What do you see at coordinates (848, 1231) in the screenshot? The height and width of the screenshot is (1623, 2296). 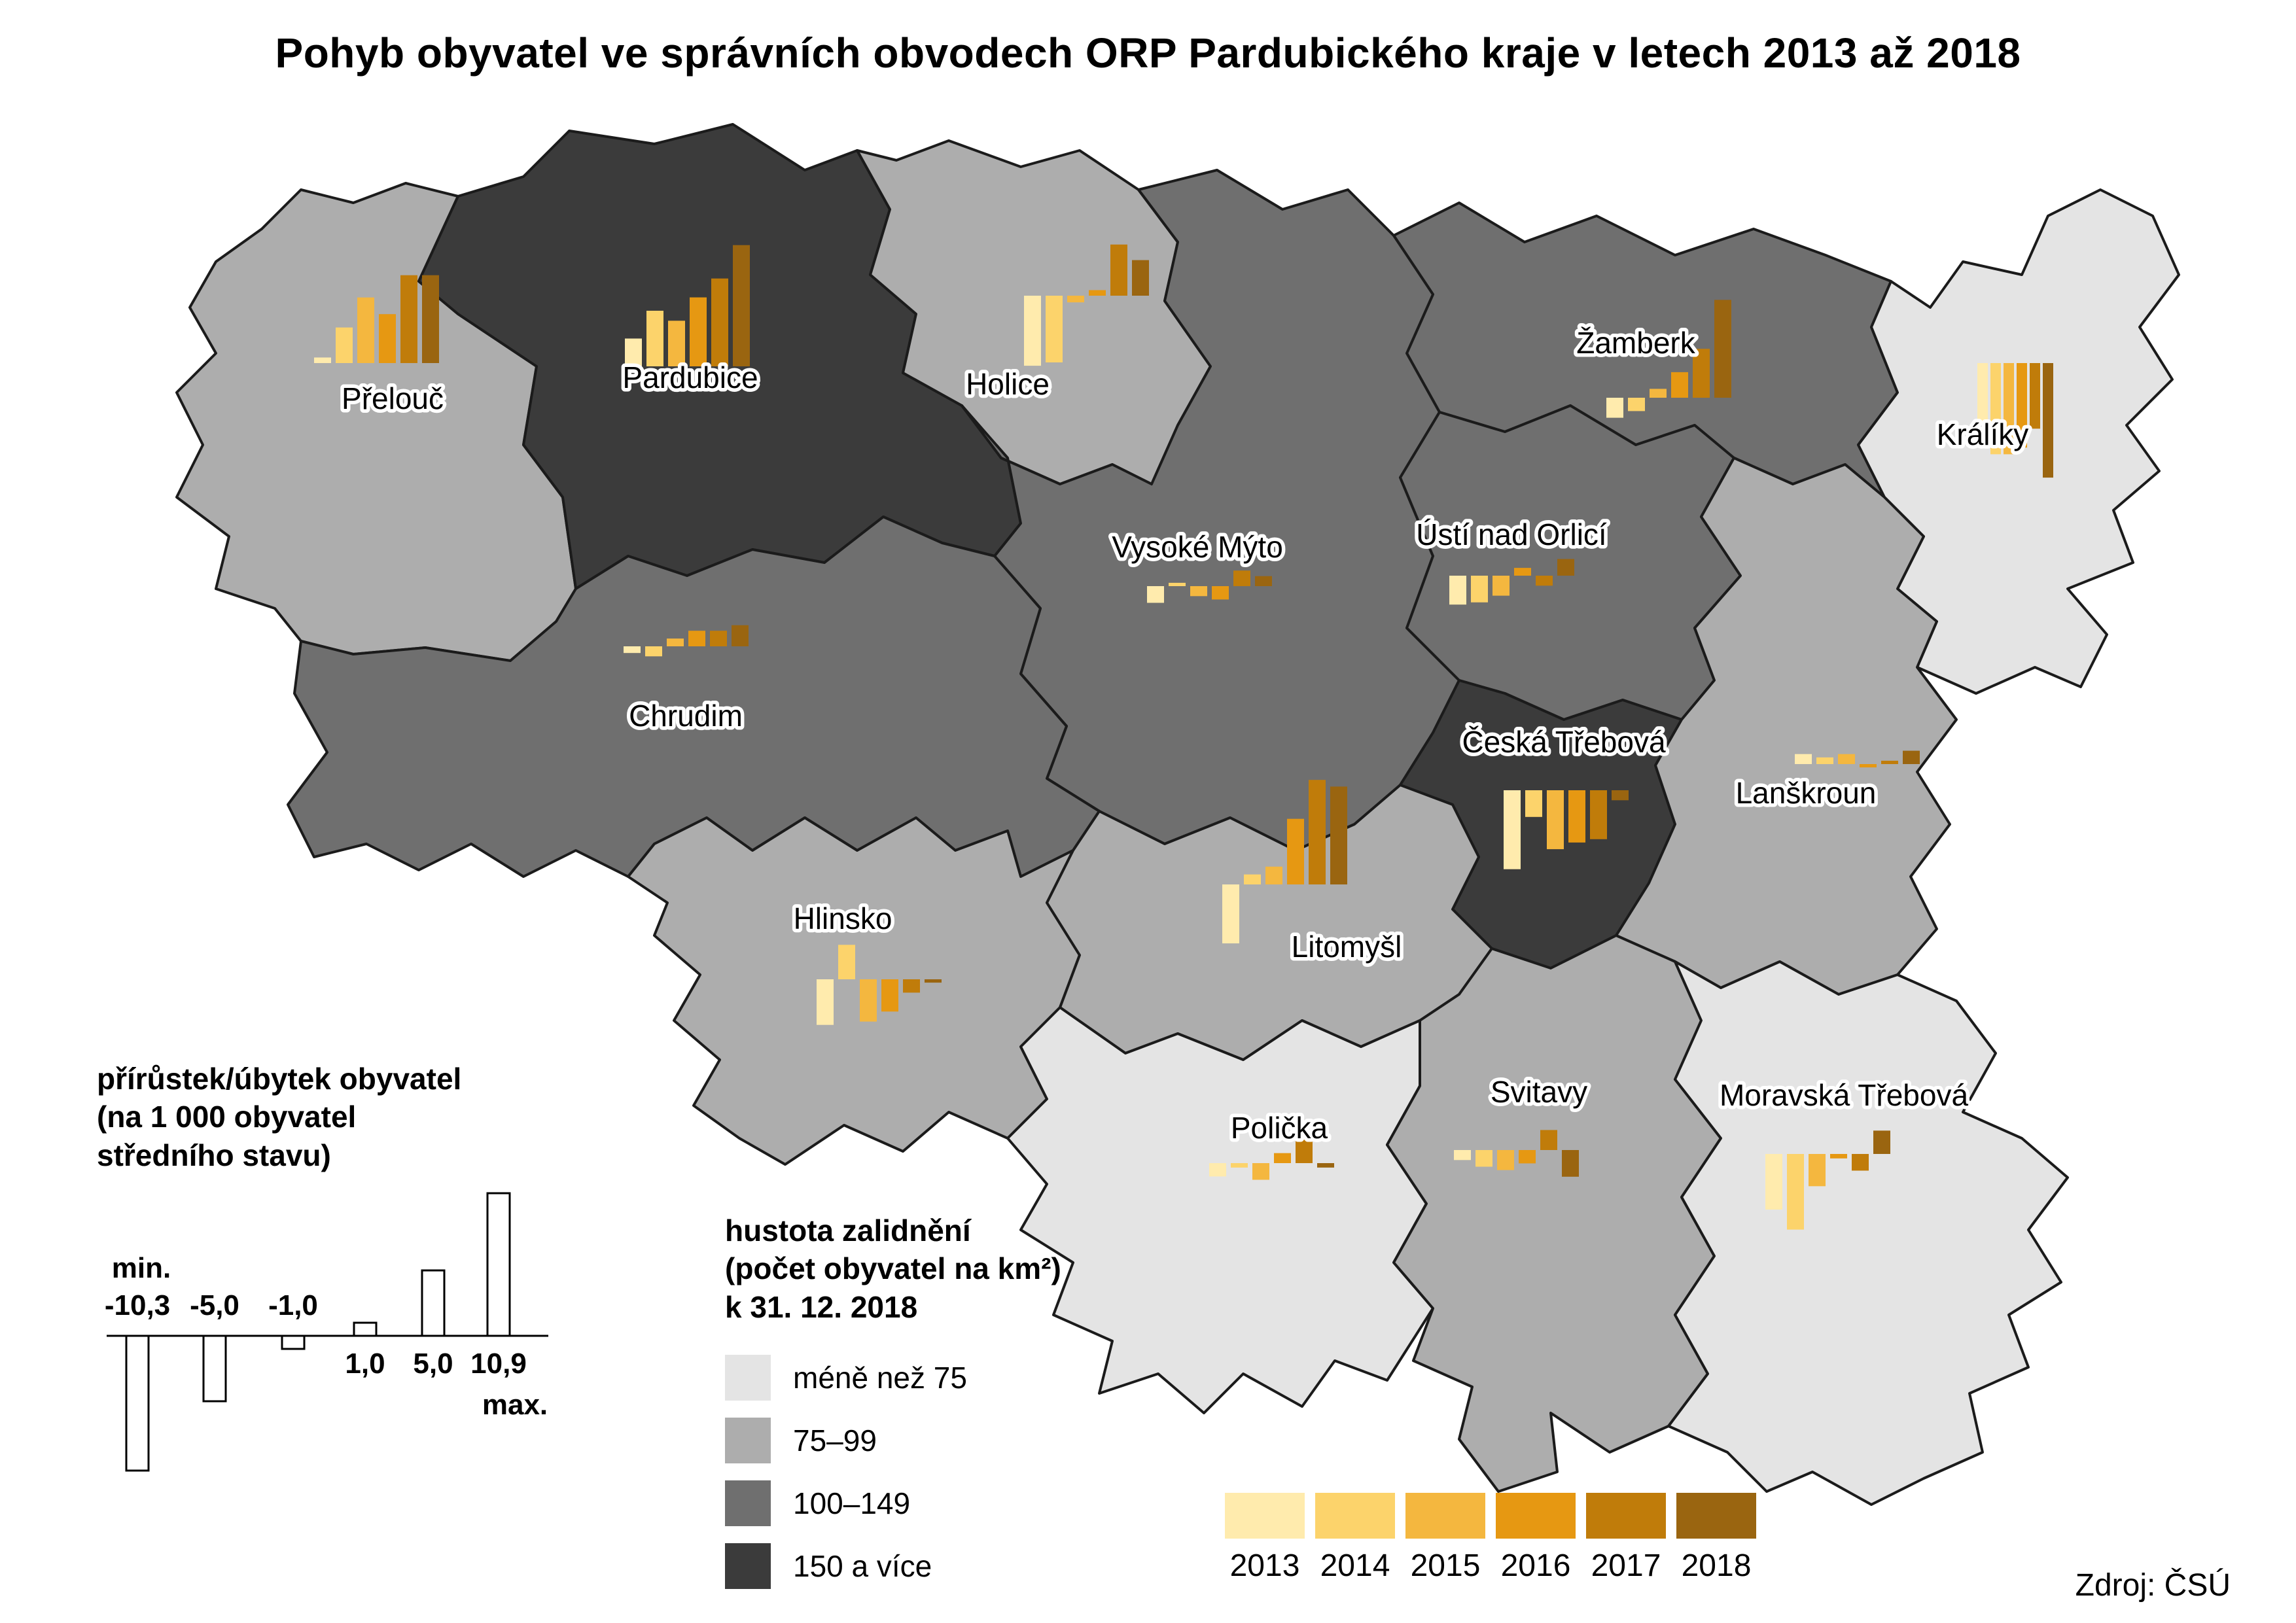 I see `density-legend-title-line1: hustota zalidnění` at bounding box center [848, 1231].